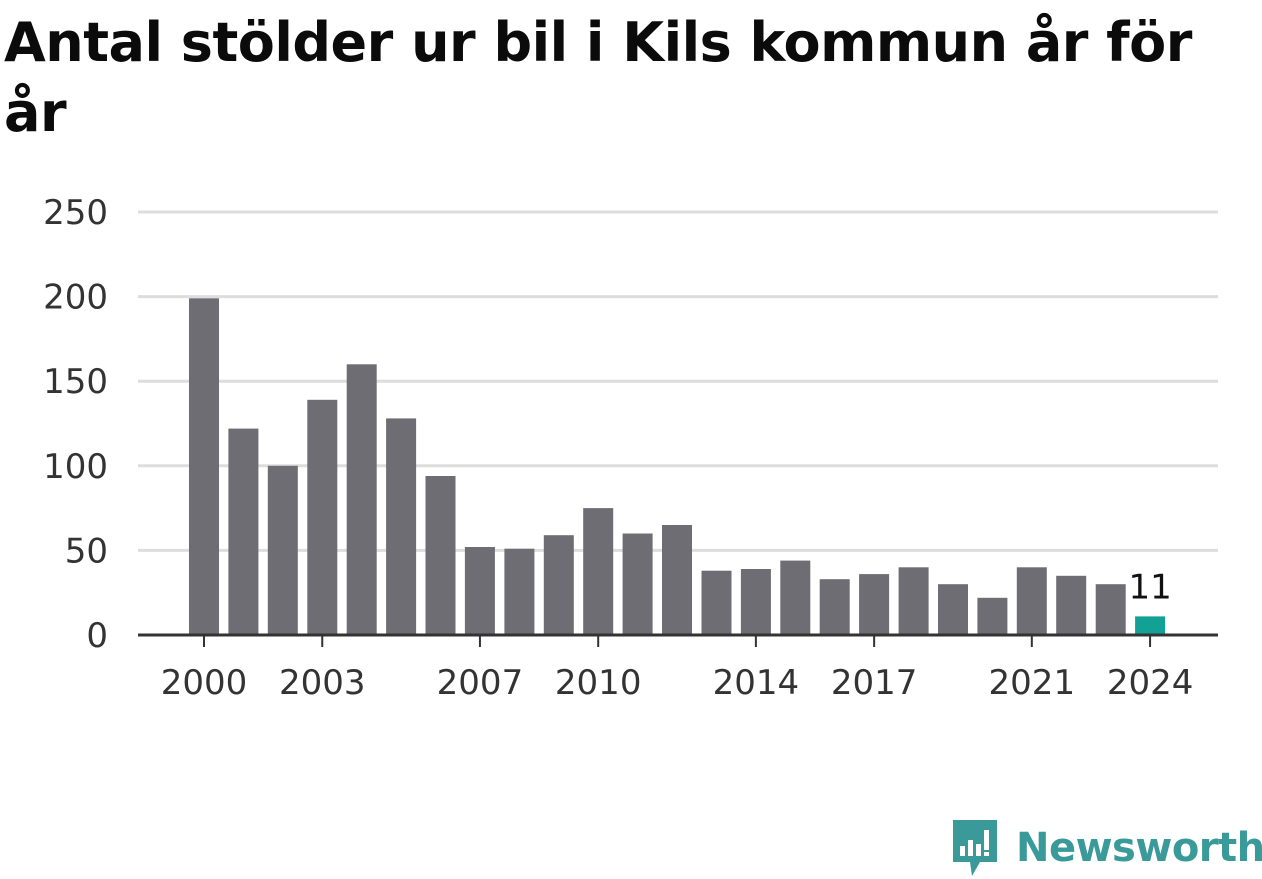  I want to click on x-axis-labels: 2000 2003 2007 2010 2014 2017 2021 2024, so click(677, 683).